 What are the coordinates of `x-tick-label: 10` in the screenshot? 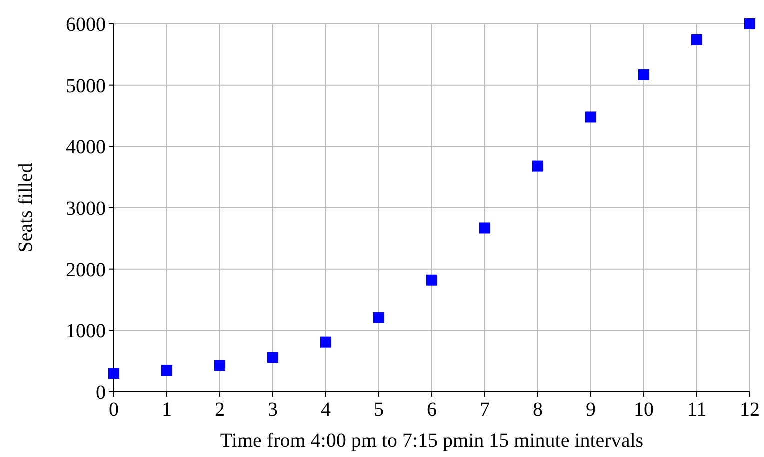 It's located at (644, 410).